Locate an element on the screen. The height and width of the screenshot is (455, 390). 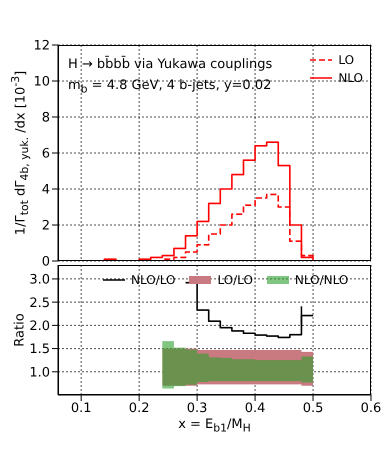
y-tick-label: 1.0 is located at coordinates (39, 372).